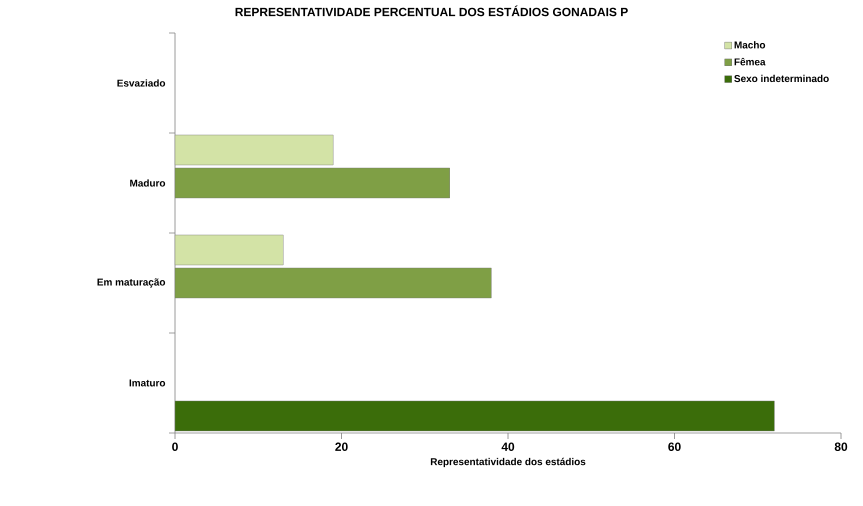 The width and height of the screenshot is (863, 506). I want to click on y-tick-label: Maduro, so click(148, 183).